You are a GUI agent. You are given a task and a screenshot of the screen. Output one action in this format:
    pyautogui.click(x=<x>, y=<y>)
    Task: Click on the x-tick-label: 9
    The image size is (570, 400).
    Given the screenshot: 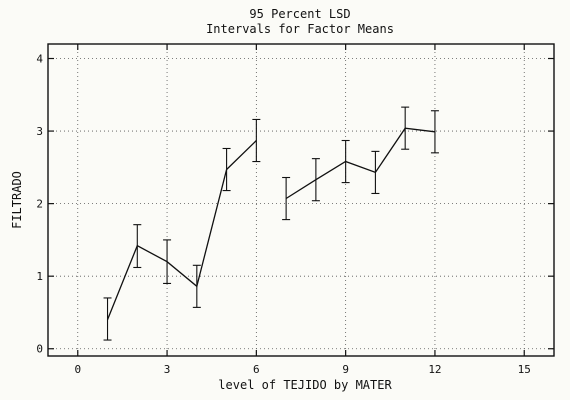 What is the action you would take?
    pyautogui.click(x=345, y=369)
    